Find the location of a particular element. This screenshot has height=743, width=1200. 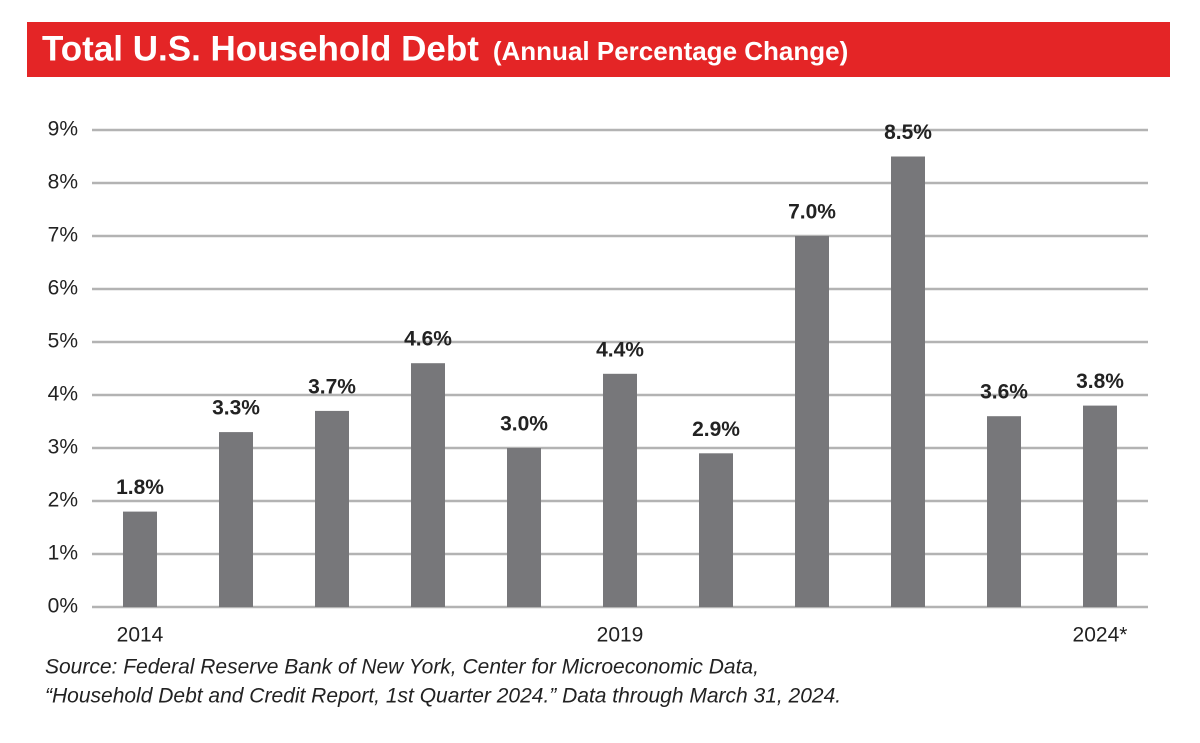

x-tick-label: 2019 is located at coordinates (620, 635).